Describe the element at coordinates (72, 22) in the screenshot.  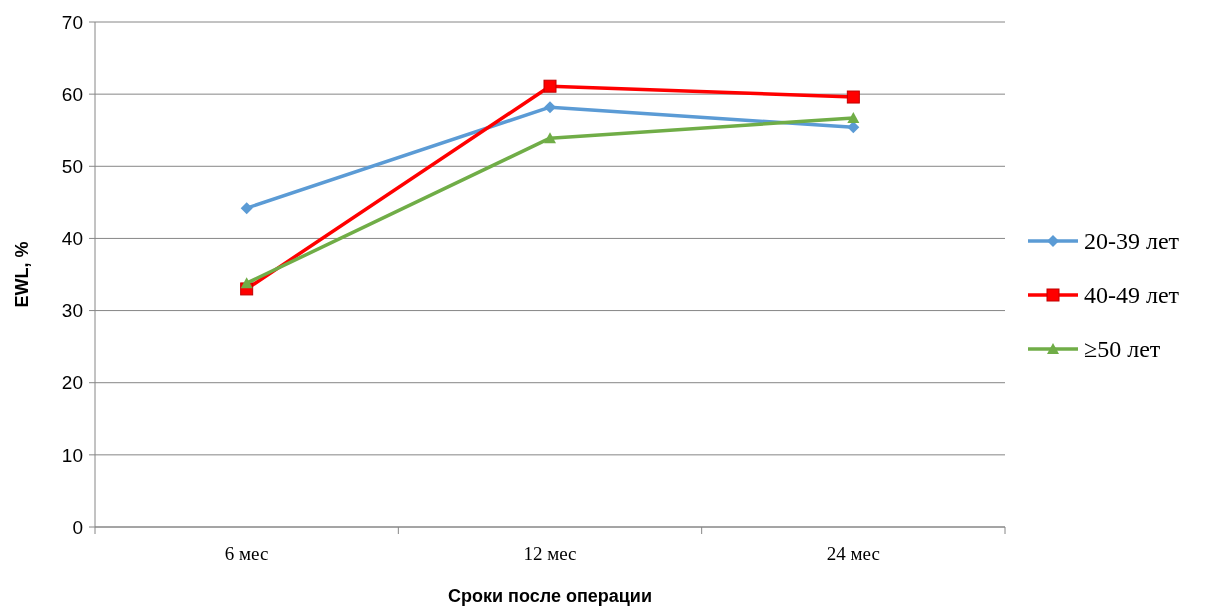
I see `y-tick-label: 70` at that location.